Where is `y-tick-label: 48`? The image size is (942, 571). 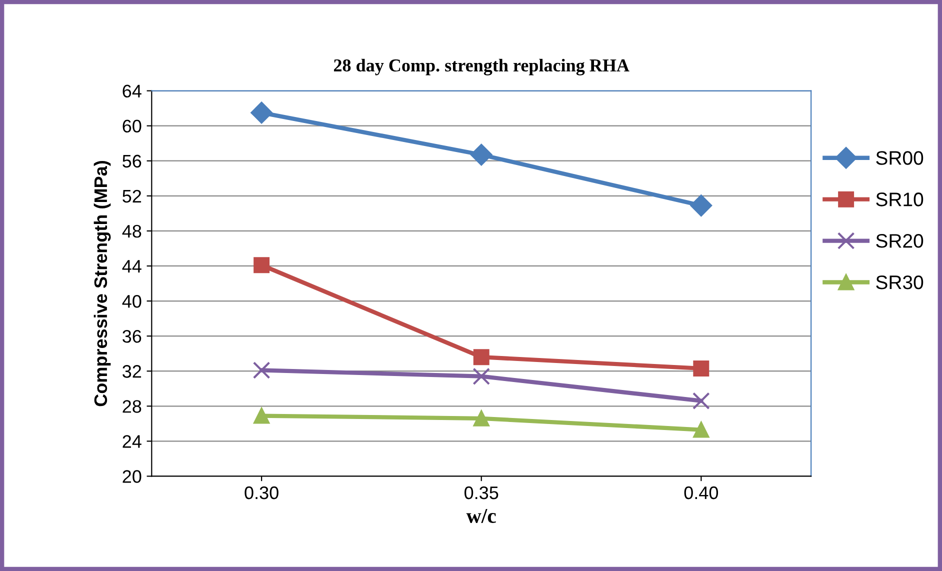
y-tick-label: 48 is located at coordinates (132, 231).